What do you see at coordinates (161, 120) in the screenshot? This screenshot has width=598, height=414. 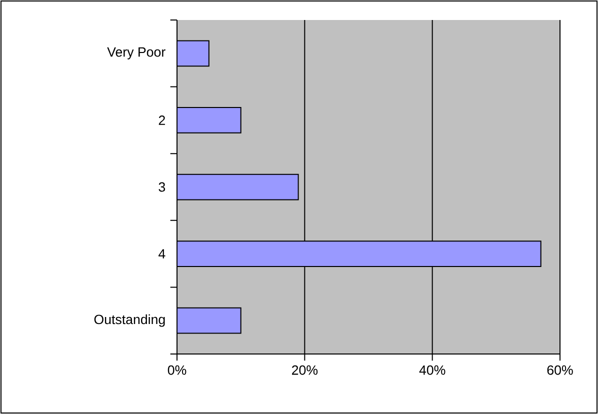 I see `y-tick-label: 2` at bounding box center [161, 120].